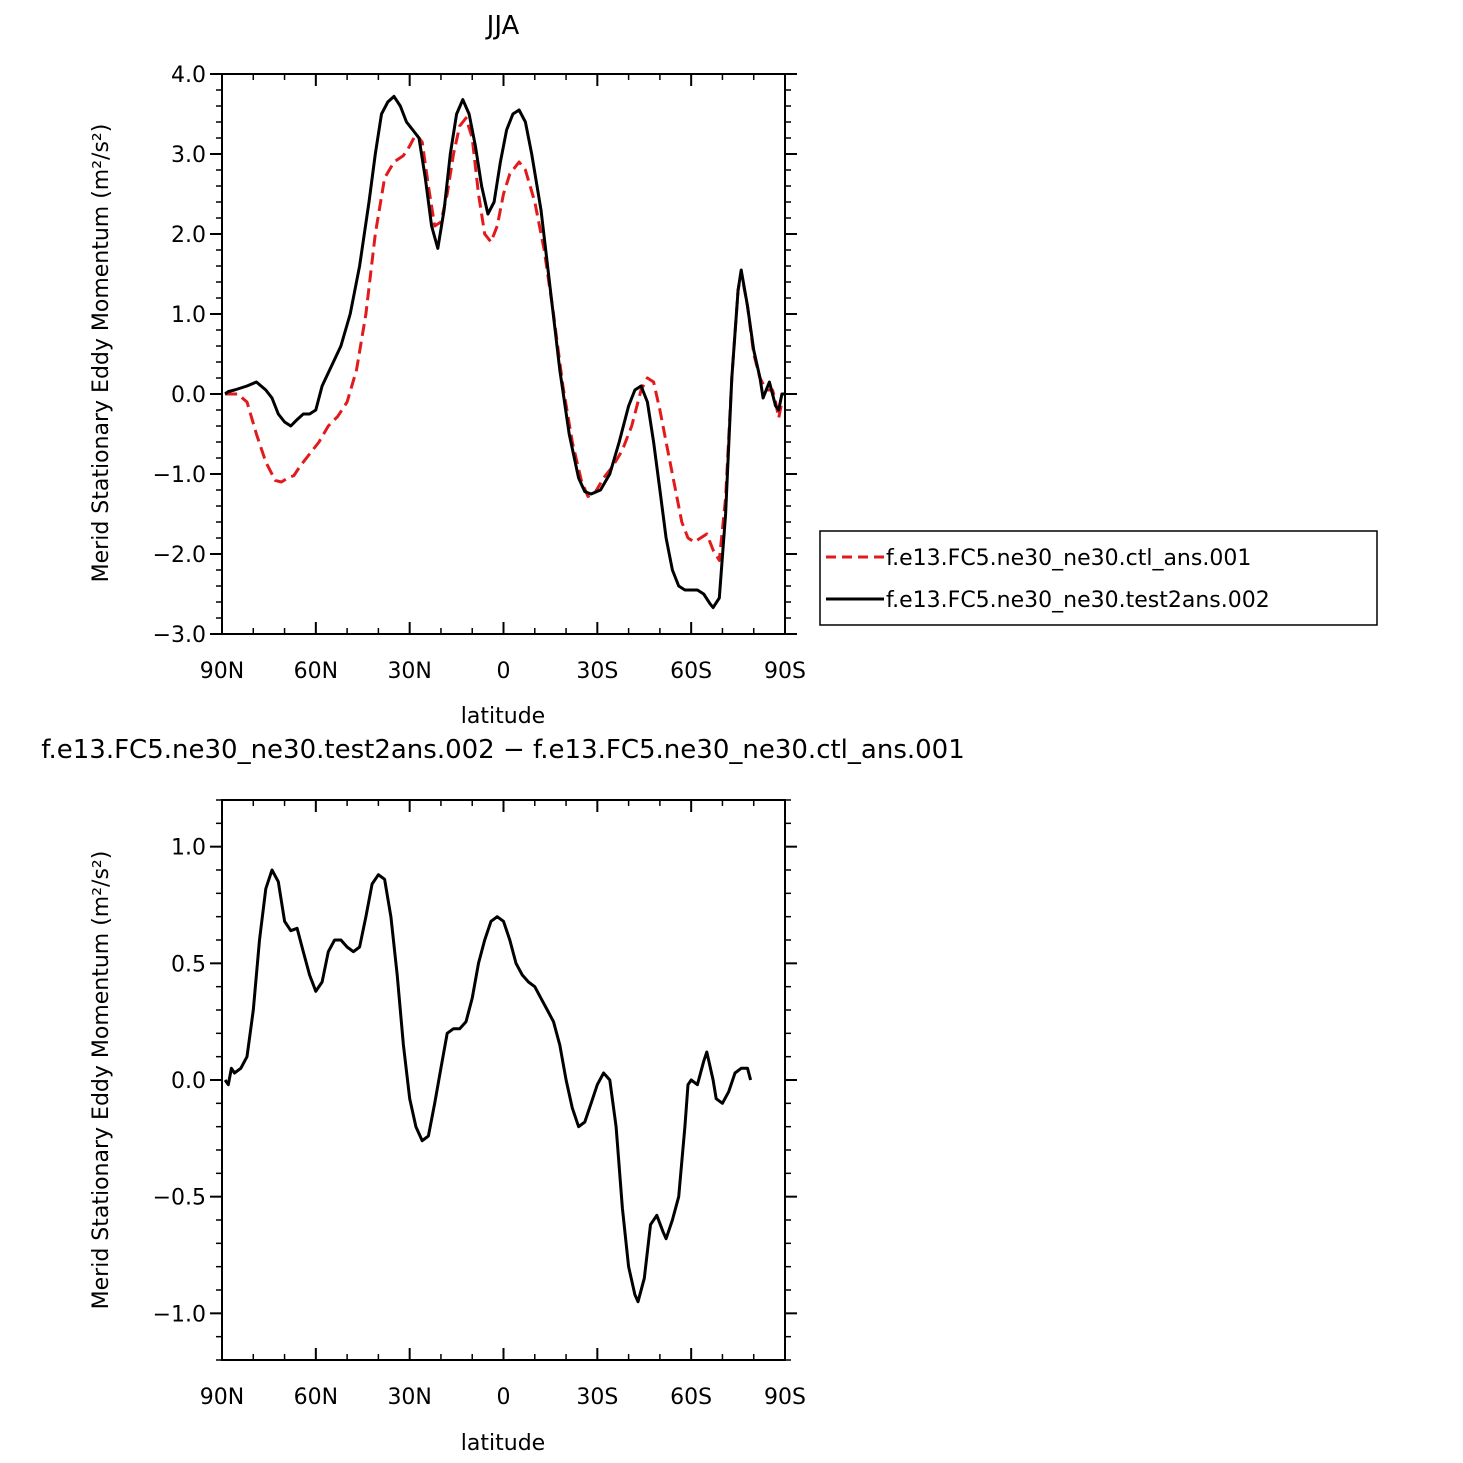 The width and height of the screenshot is (1463, 1463). Describe the element at coordinates (502, 26) in the screenshot. I see `chart-title: JJA` at that location.